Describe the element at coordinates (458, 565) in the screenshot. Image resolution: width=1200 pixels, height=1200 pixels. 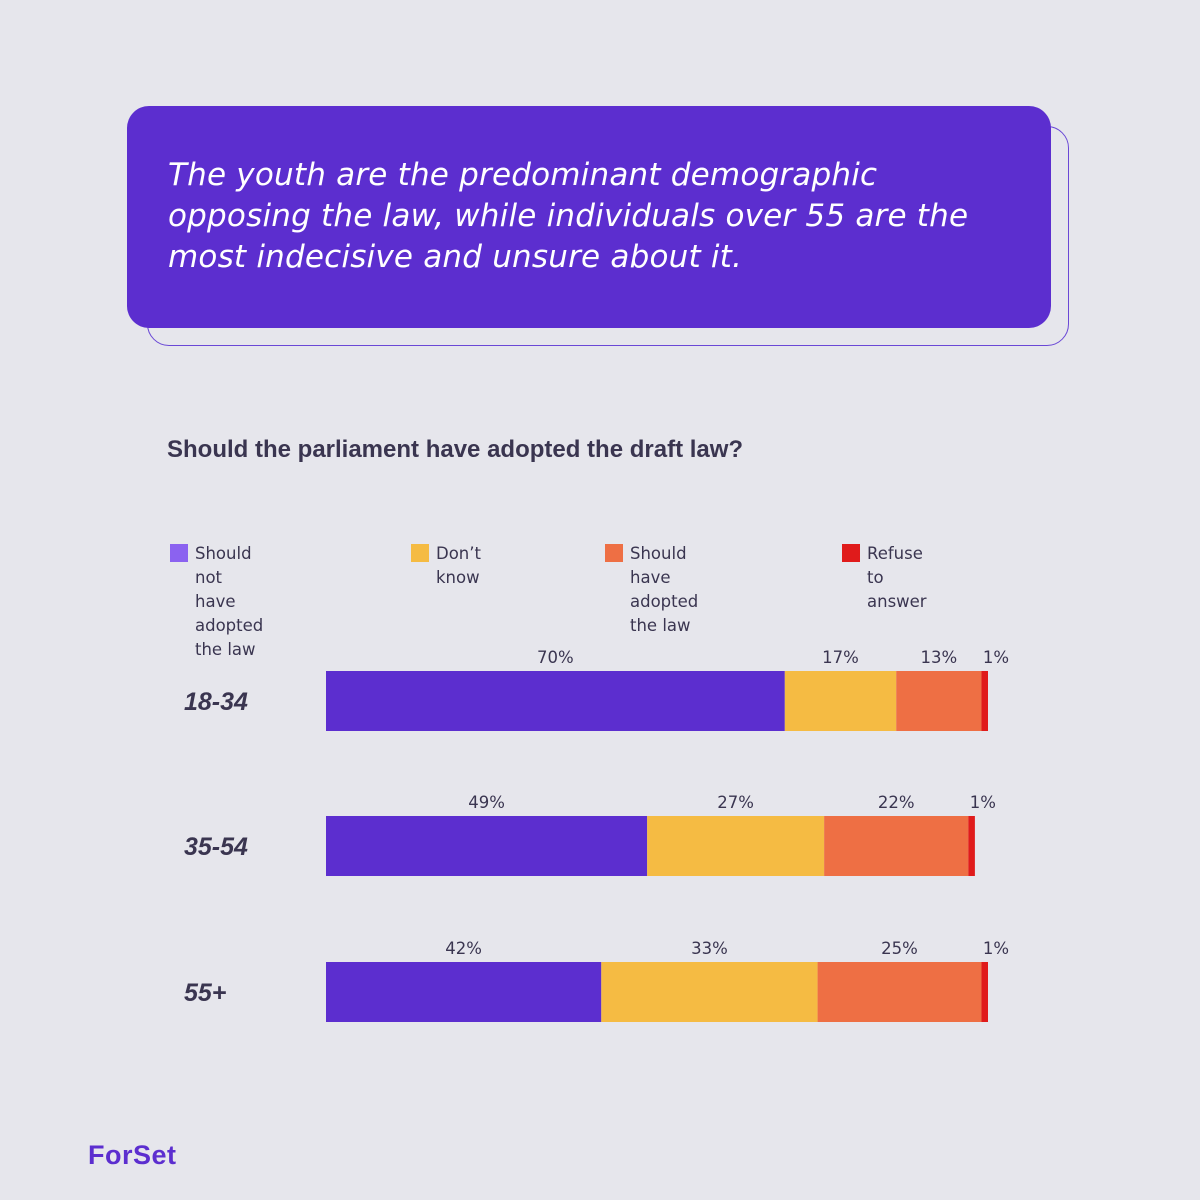
I see `legend-label-dont-know: Don’t know` at that location.